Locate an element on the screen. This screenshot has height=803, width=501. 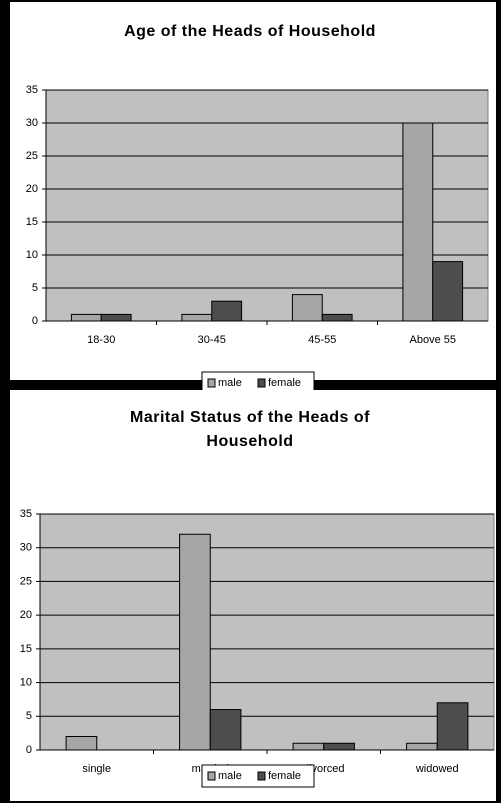
x-tick-label: 45-55 is located at coordinates (322, 340).